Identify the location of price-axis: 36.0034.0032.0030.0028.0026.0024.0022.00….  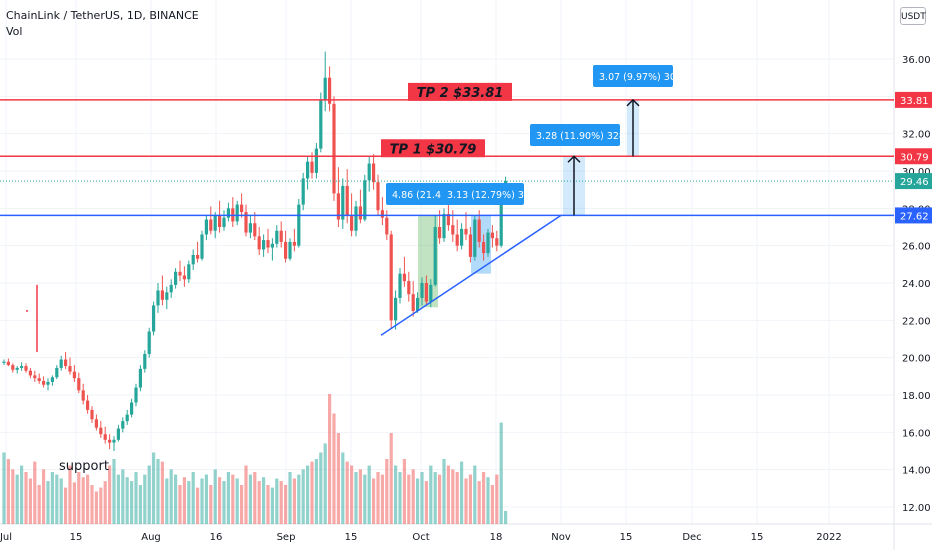
(916, 284).